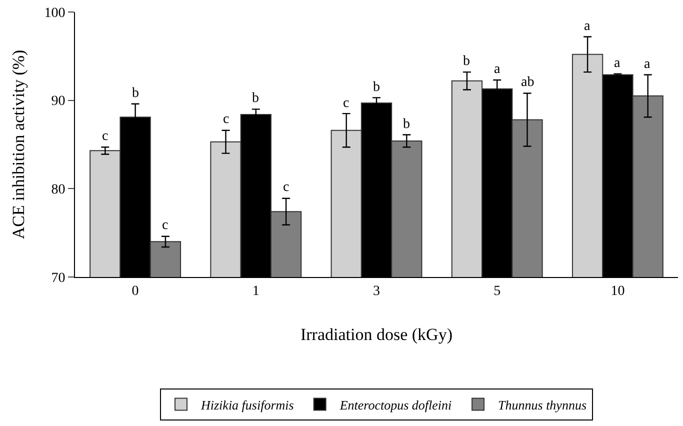  Describe the element at coordinates (395, 404) in the screenshot. I see `legend-label: Enteroctopus dofleini` at that location.